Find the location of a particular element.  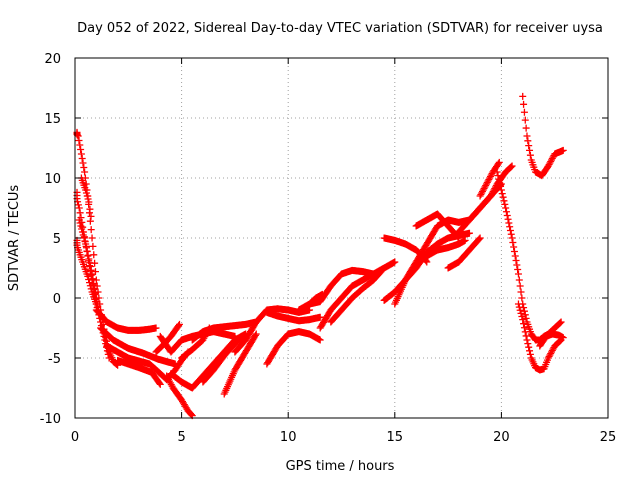

y-tick-label: 0 is located at coordinates (57, 299).